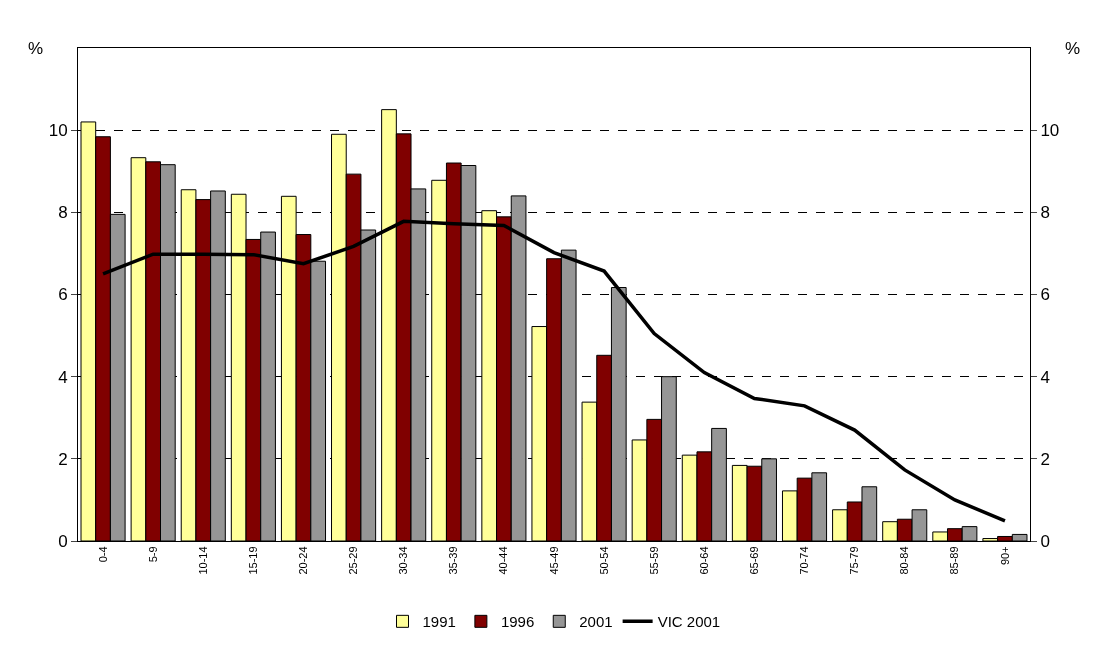 The image size is (1102, 650). Describe the element at coordinates (403, 560) in the screenshot. I see `x-tick-label: 30-34` at that location.